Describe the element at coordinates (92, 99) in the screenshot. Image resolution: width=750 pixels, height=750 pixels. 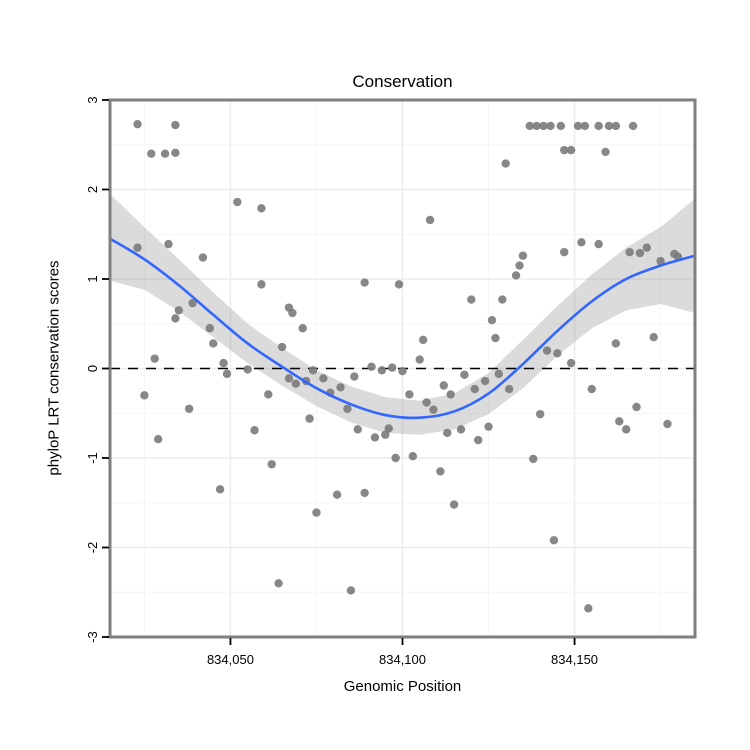
I see `y-tick-label: 3` at that location.